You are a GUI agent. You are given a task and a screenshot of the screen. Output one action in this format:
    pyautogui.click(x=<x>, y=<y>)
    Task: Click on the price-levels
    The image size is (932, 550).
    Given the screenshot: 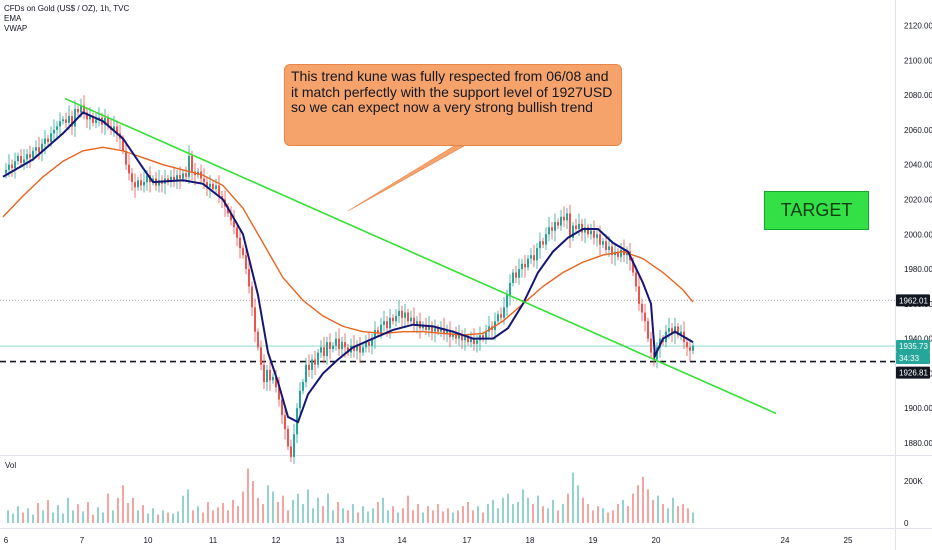 What is the action you would take?
    pyautogui.click(x=447, y=331)
    